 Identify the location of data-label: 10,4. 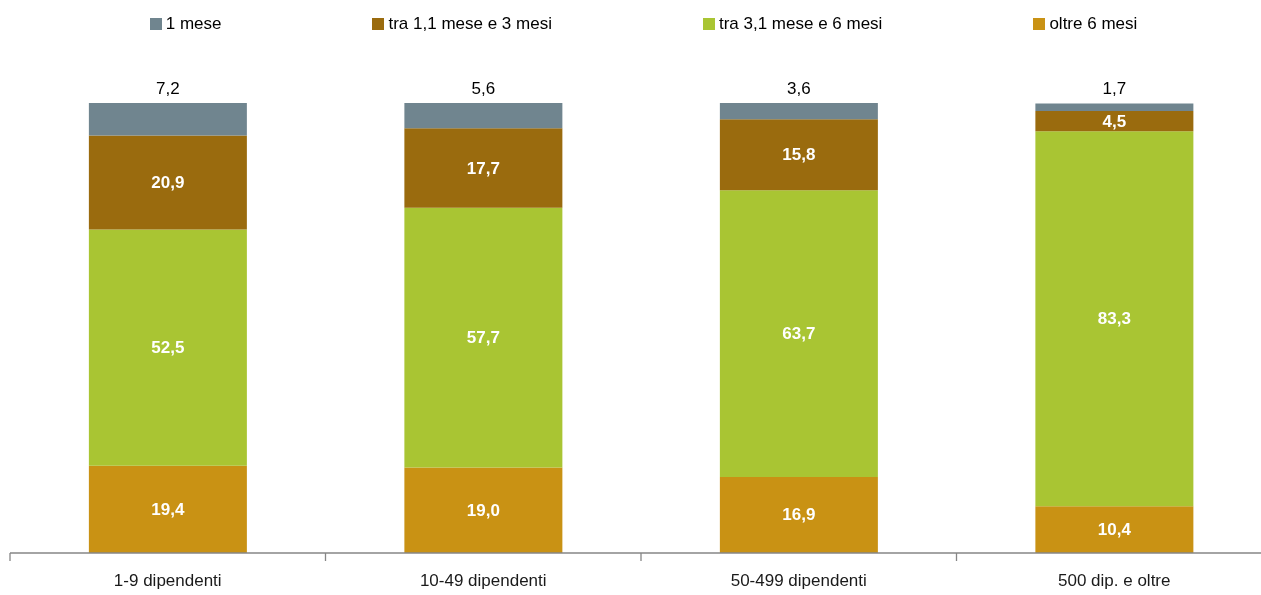
(1114, 530).